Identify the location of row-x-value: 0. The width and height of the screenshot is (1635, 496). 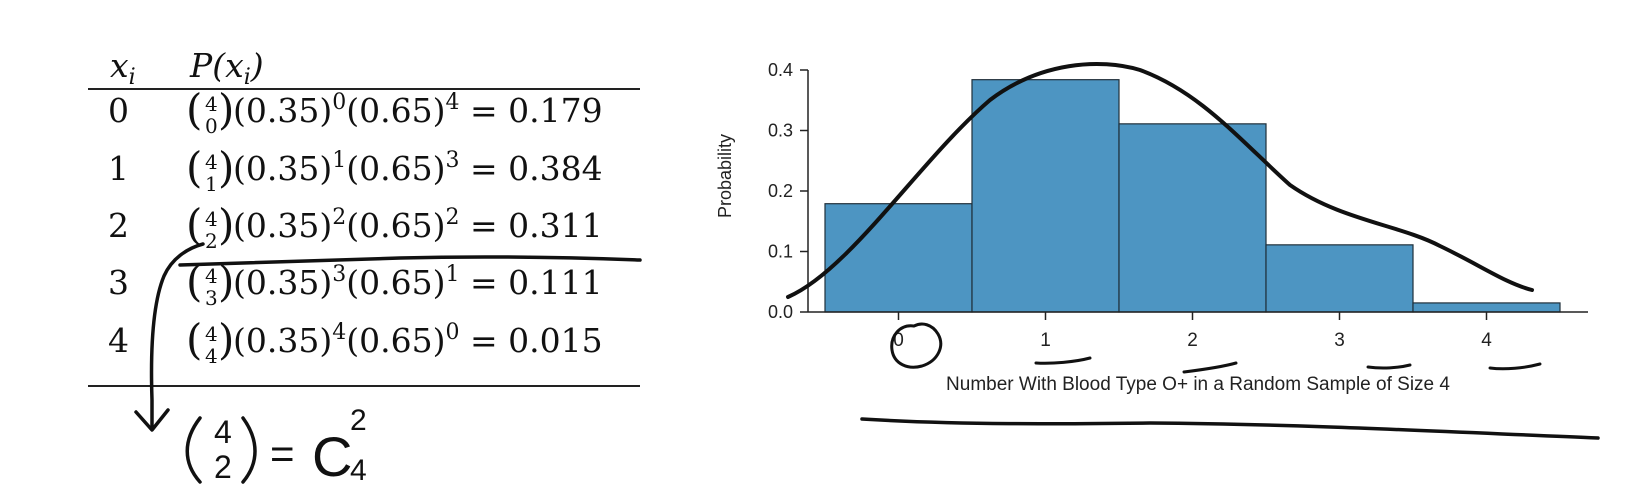
(118, 110).